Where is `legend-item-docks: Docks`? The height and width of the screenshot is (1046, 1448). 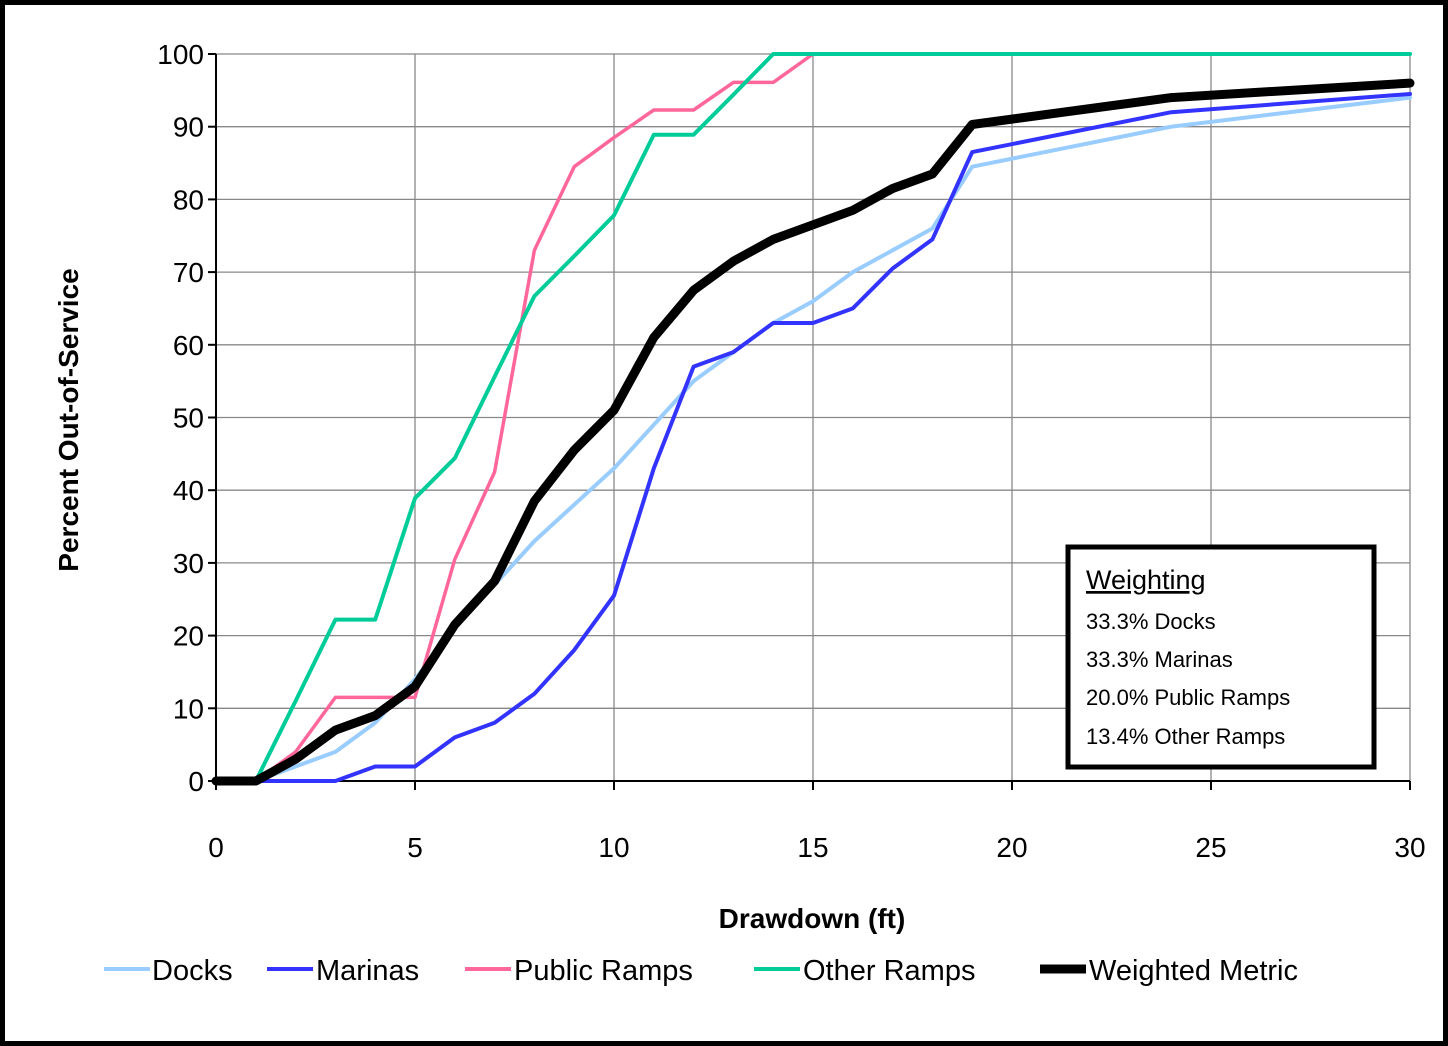 legend-item-docks: Docks is located at coordinates (168, 971).